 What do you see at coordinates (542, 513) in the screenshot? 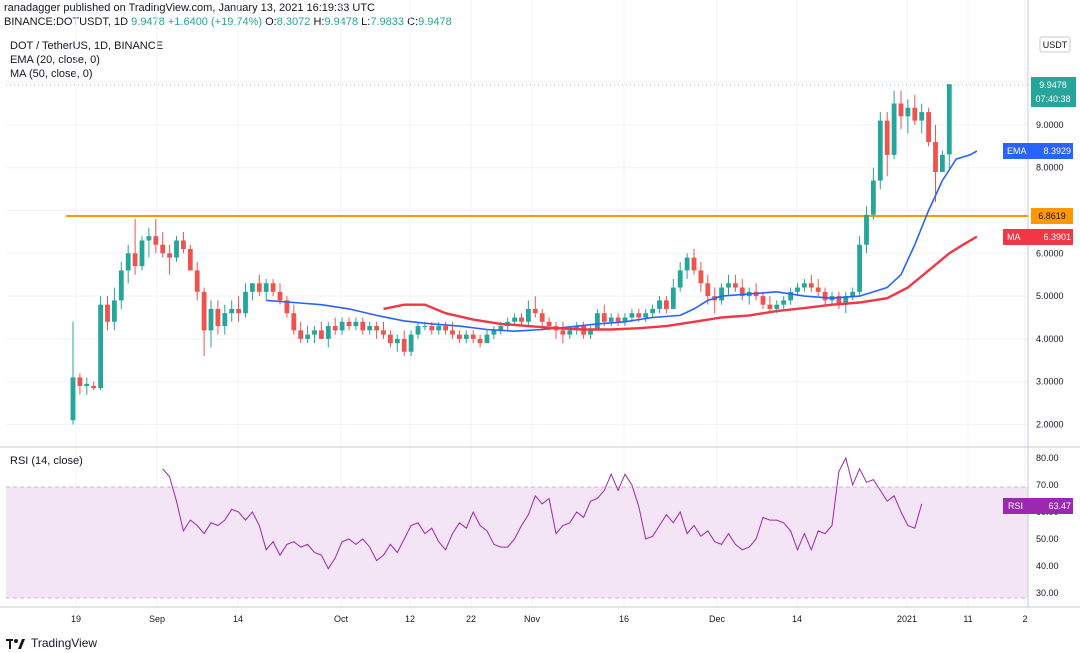
I see `rsi-line` at bounding box center [542, 513].